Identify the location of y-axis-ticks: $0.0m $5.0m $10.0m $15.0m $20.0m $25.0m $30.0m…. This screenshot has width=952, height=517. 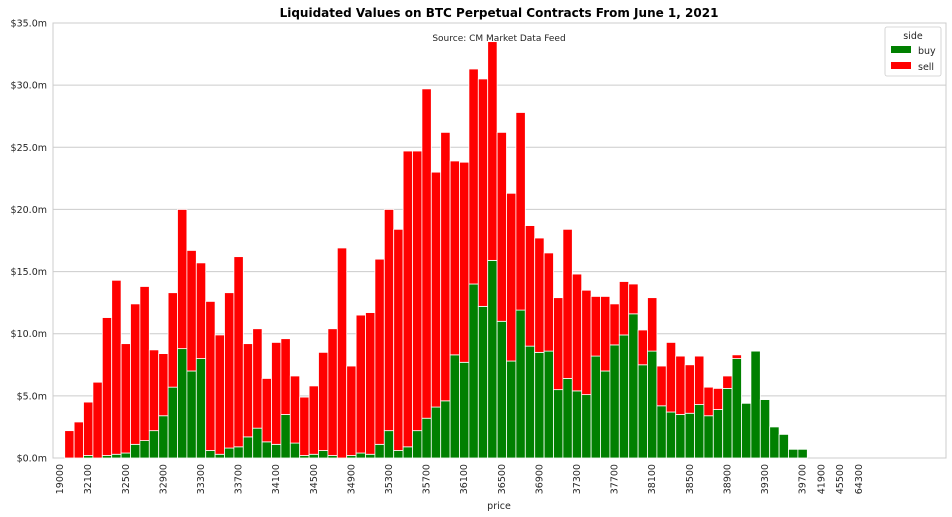
(29, 242).